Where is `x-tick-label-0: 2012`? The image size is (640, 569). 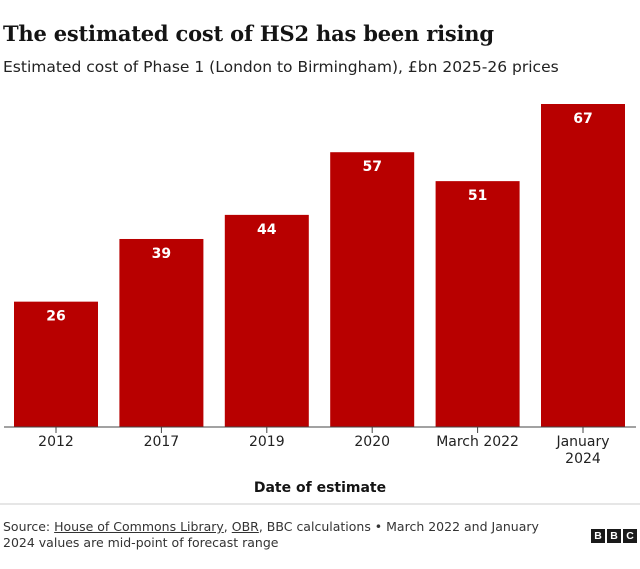
x-tick-label-0: 2012 is located at coordinates (56, 442).